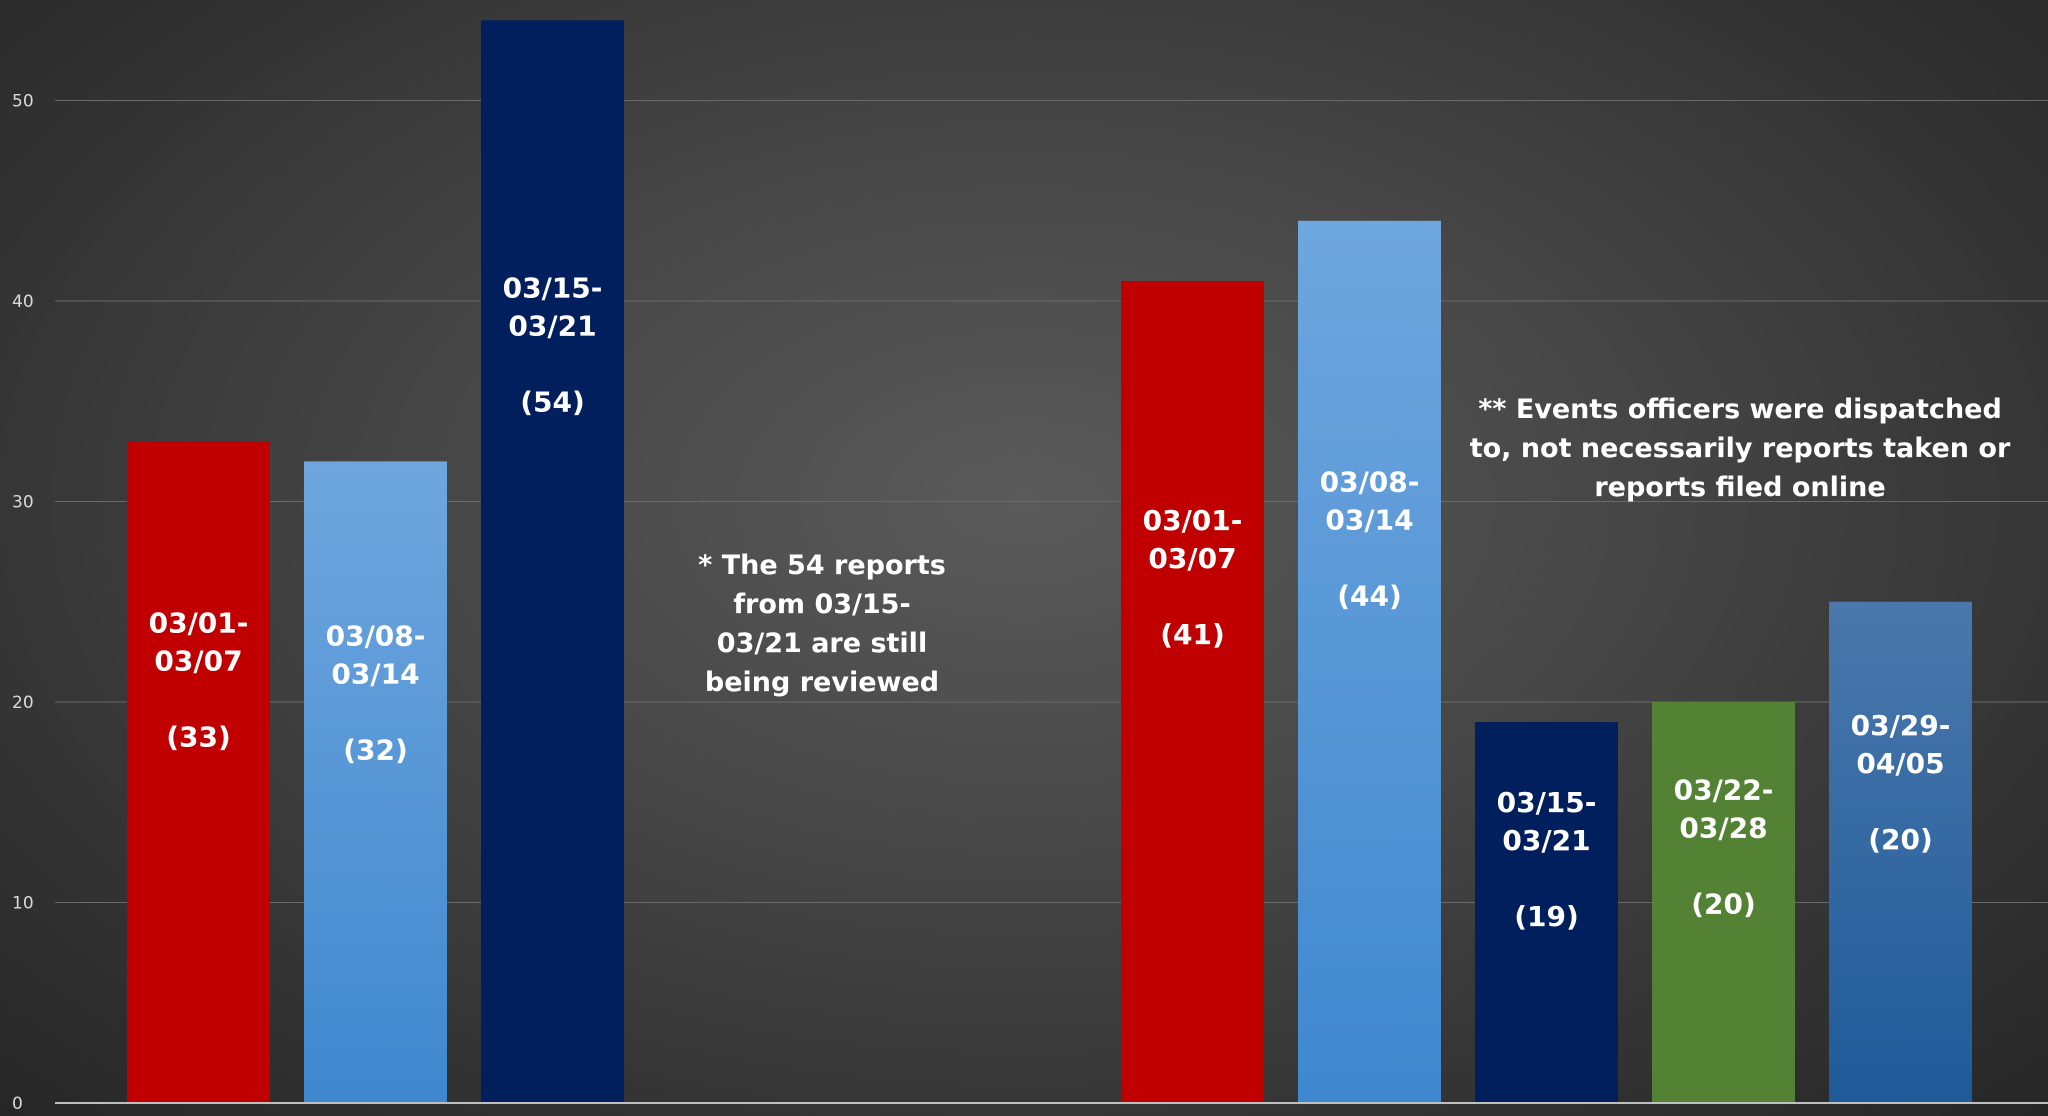  Describe the element at coordinates (198, 737) in the screenshot. I see `bar-data-label: (33)` at that location.